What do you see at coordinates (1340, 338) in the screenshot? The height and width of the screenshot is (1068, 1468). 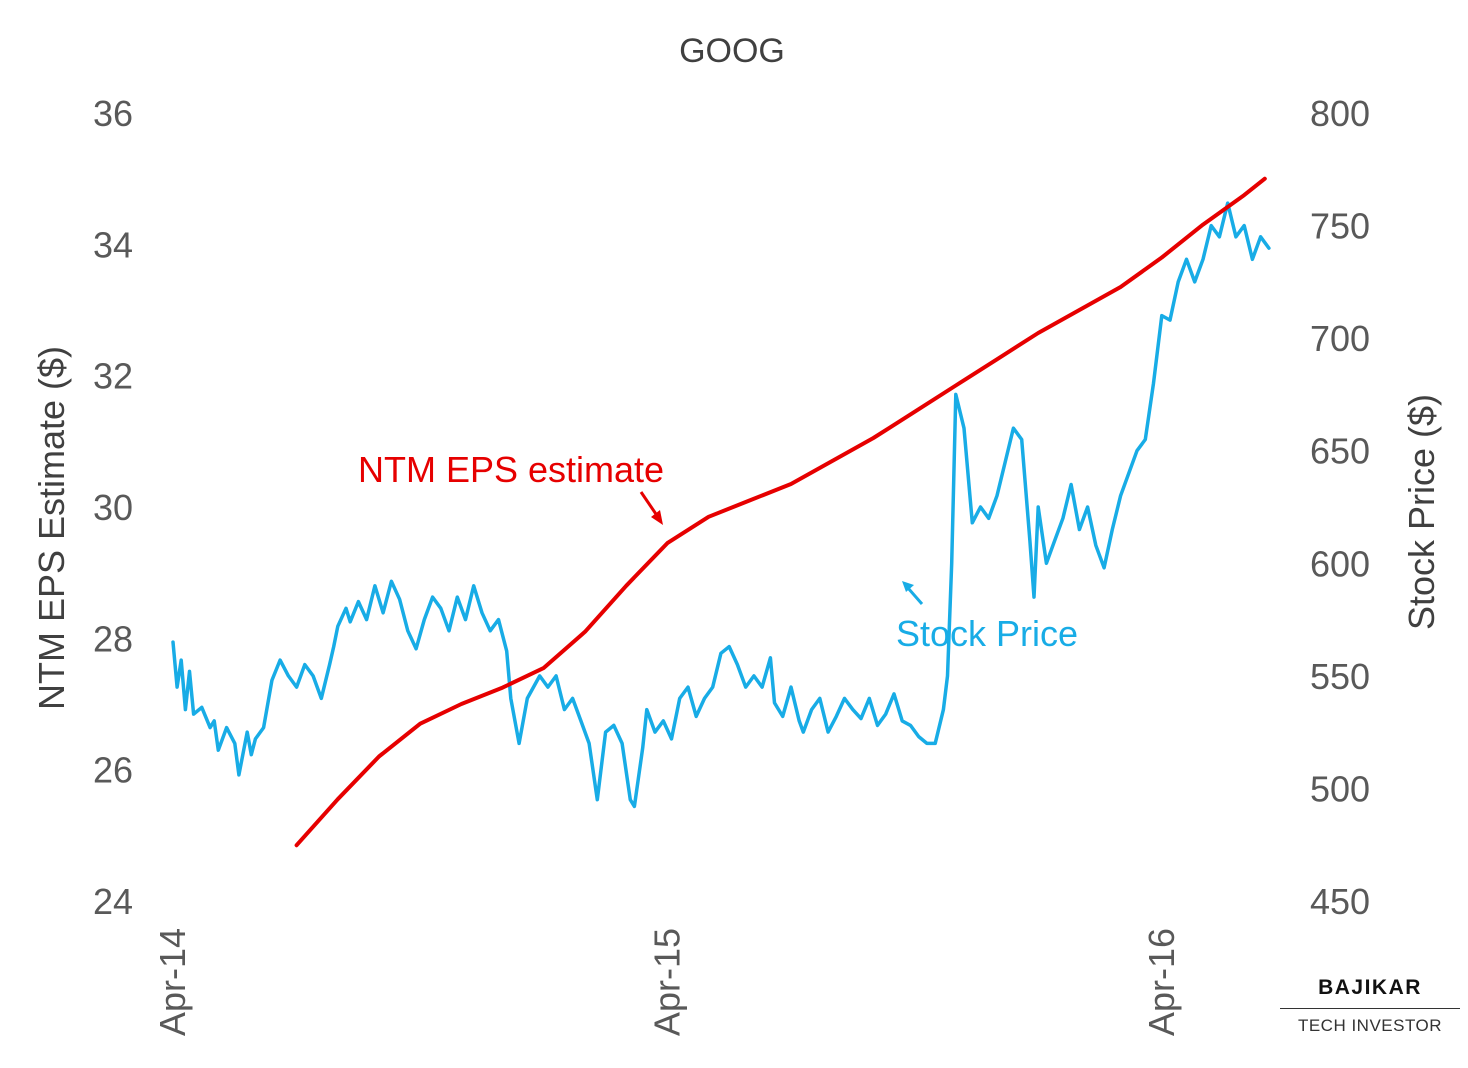 I see `right-tick-label: 700` at bounding box center [1340, 338].